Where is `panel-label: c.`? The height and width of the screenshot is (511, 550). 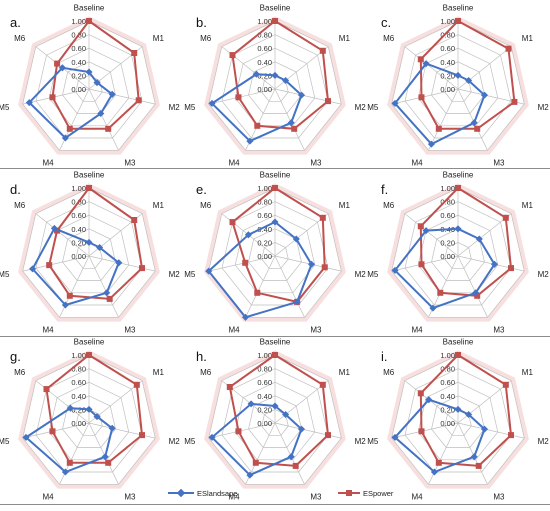 panel-label: c. is located at coordinates (386, 22).